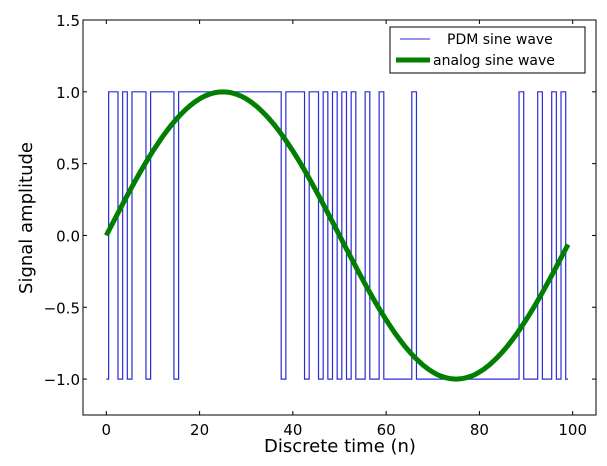 The width and height of the screenshot is (607, 466). I want to click on legend-label-analog: analog sine wave, so click(494, 61).